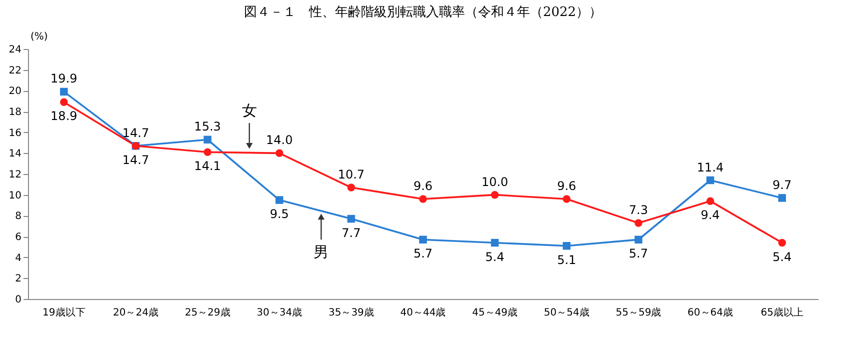 The height and width of the screenshot is (337, 858). I want to click on data-label: 7.7, so click(351, 233).